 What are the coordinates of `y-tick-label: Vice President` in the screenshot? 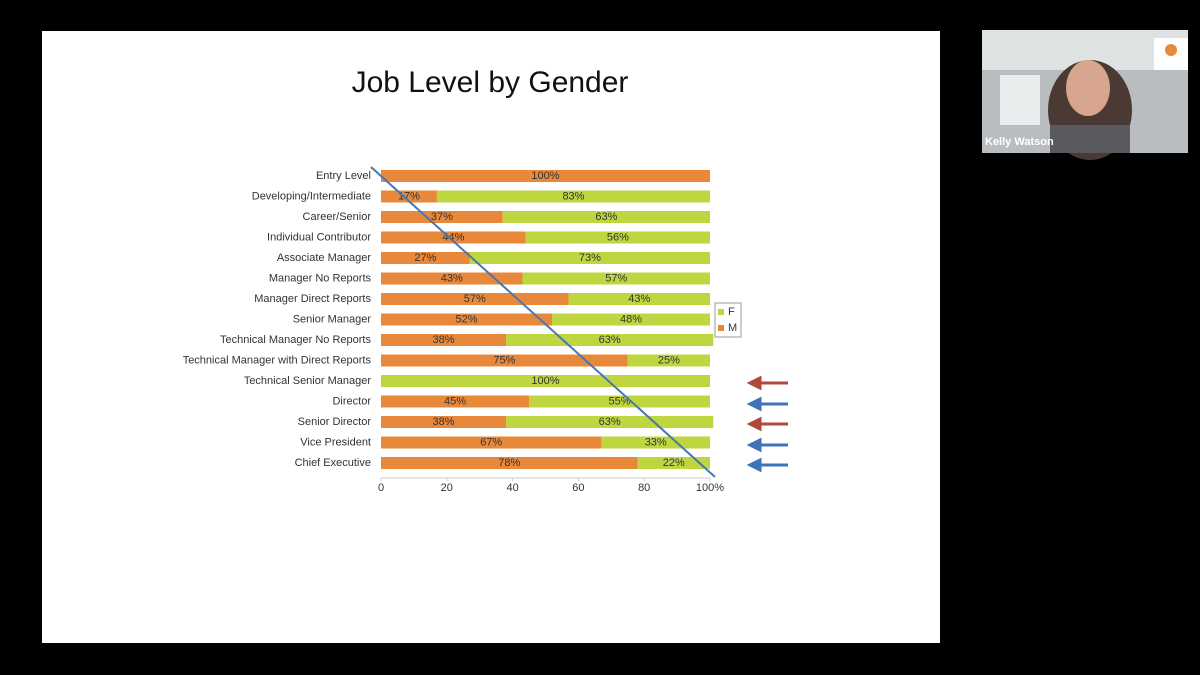 It's located at (335, 442).